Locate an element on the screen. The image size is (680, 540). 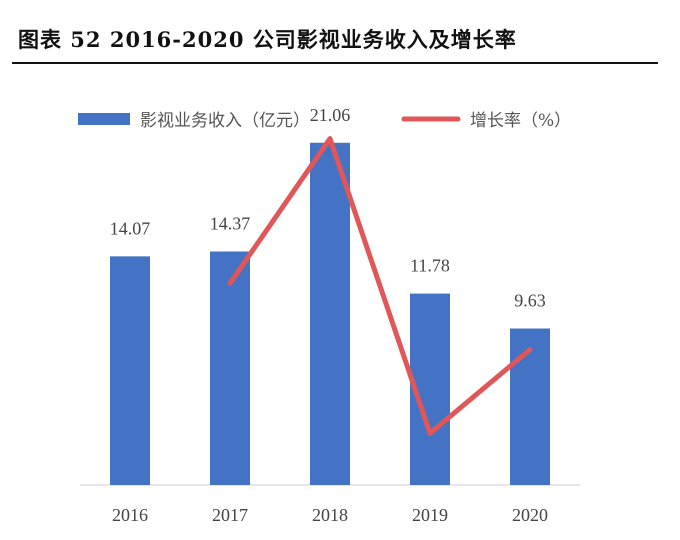
legend-line-label: 增长率（%） is located at coordinates (520, 121).